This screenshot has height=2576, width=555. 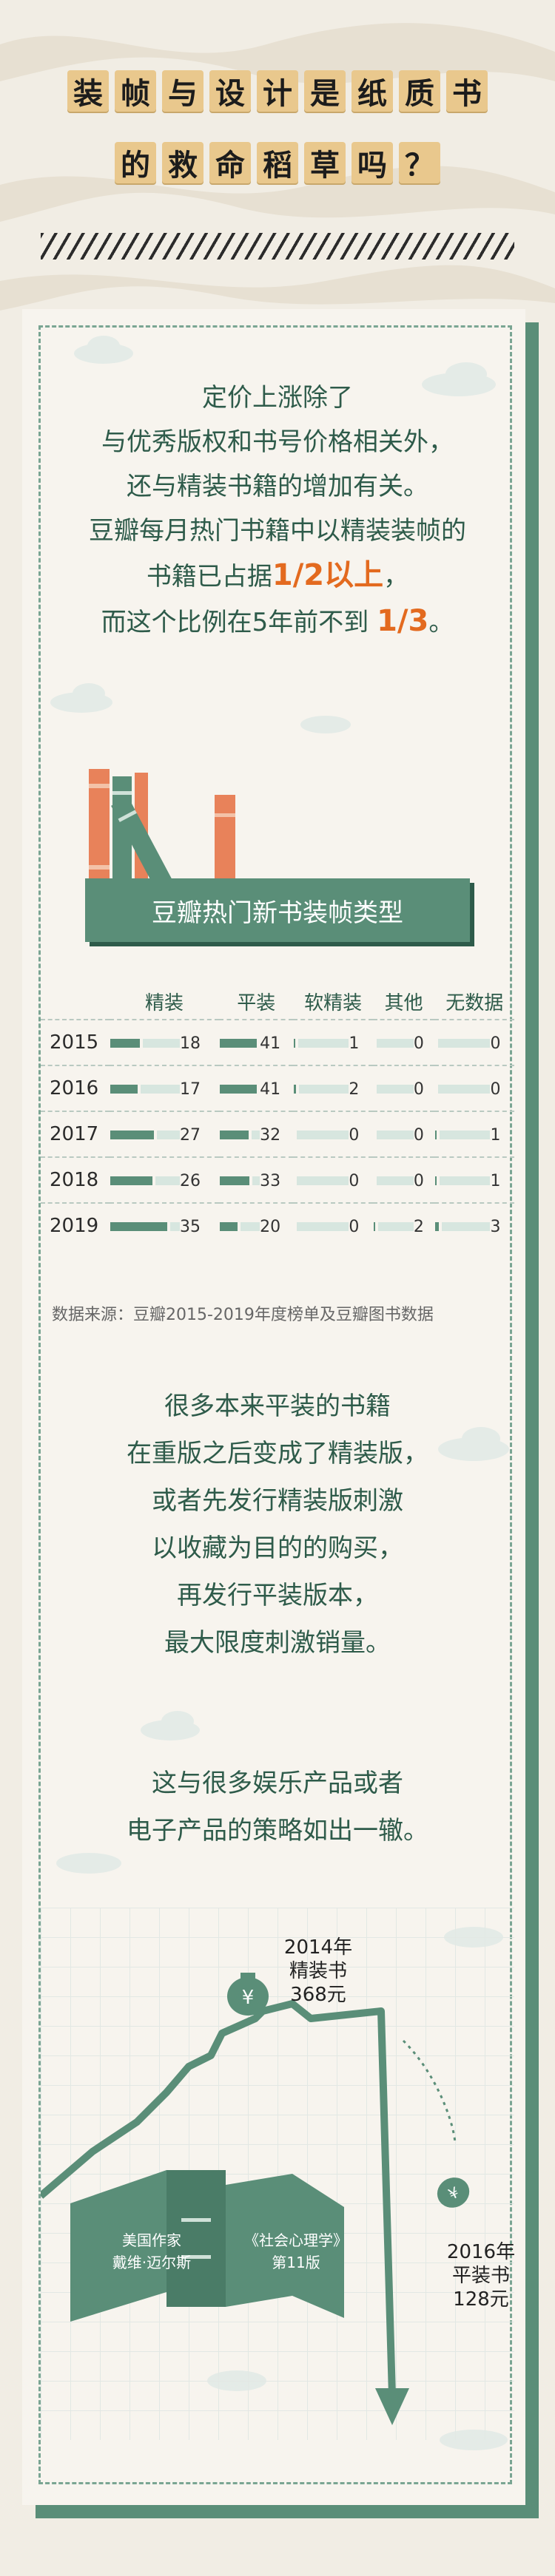 I want to click on title-char: 装, so click(x=88, y=91).